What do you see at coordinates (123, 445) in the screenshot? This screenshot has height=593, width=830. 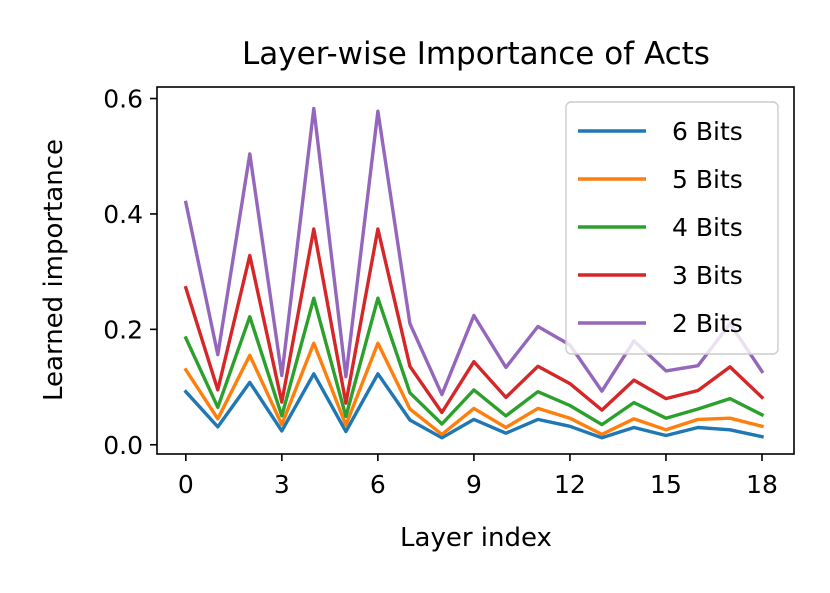 I see `y-tick-label: 0.0` at bounding box center [123, 445].